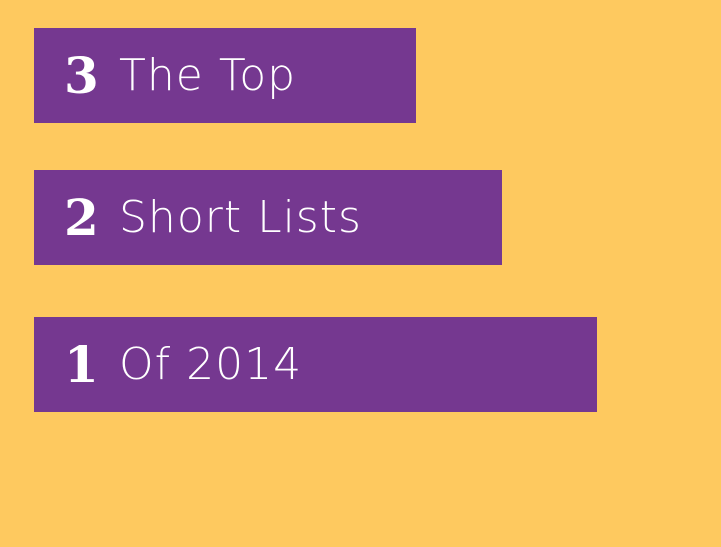 Image resolution: width=721 pixels, height=547 pixels. Describe the element at coordinates (211, 364) in the screenshot. I see `row-text: Of 2014` at that location.